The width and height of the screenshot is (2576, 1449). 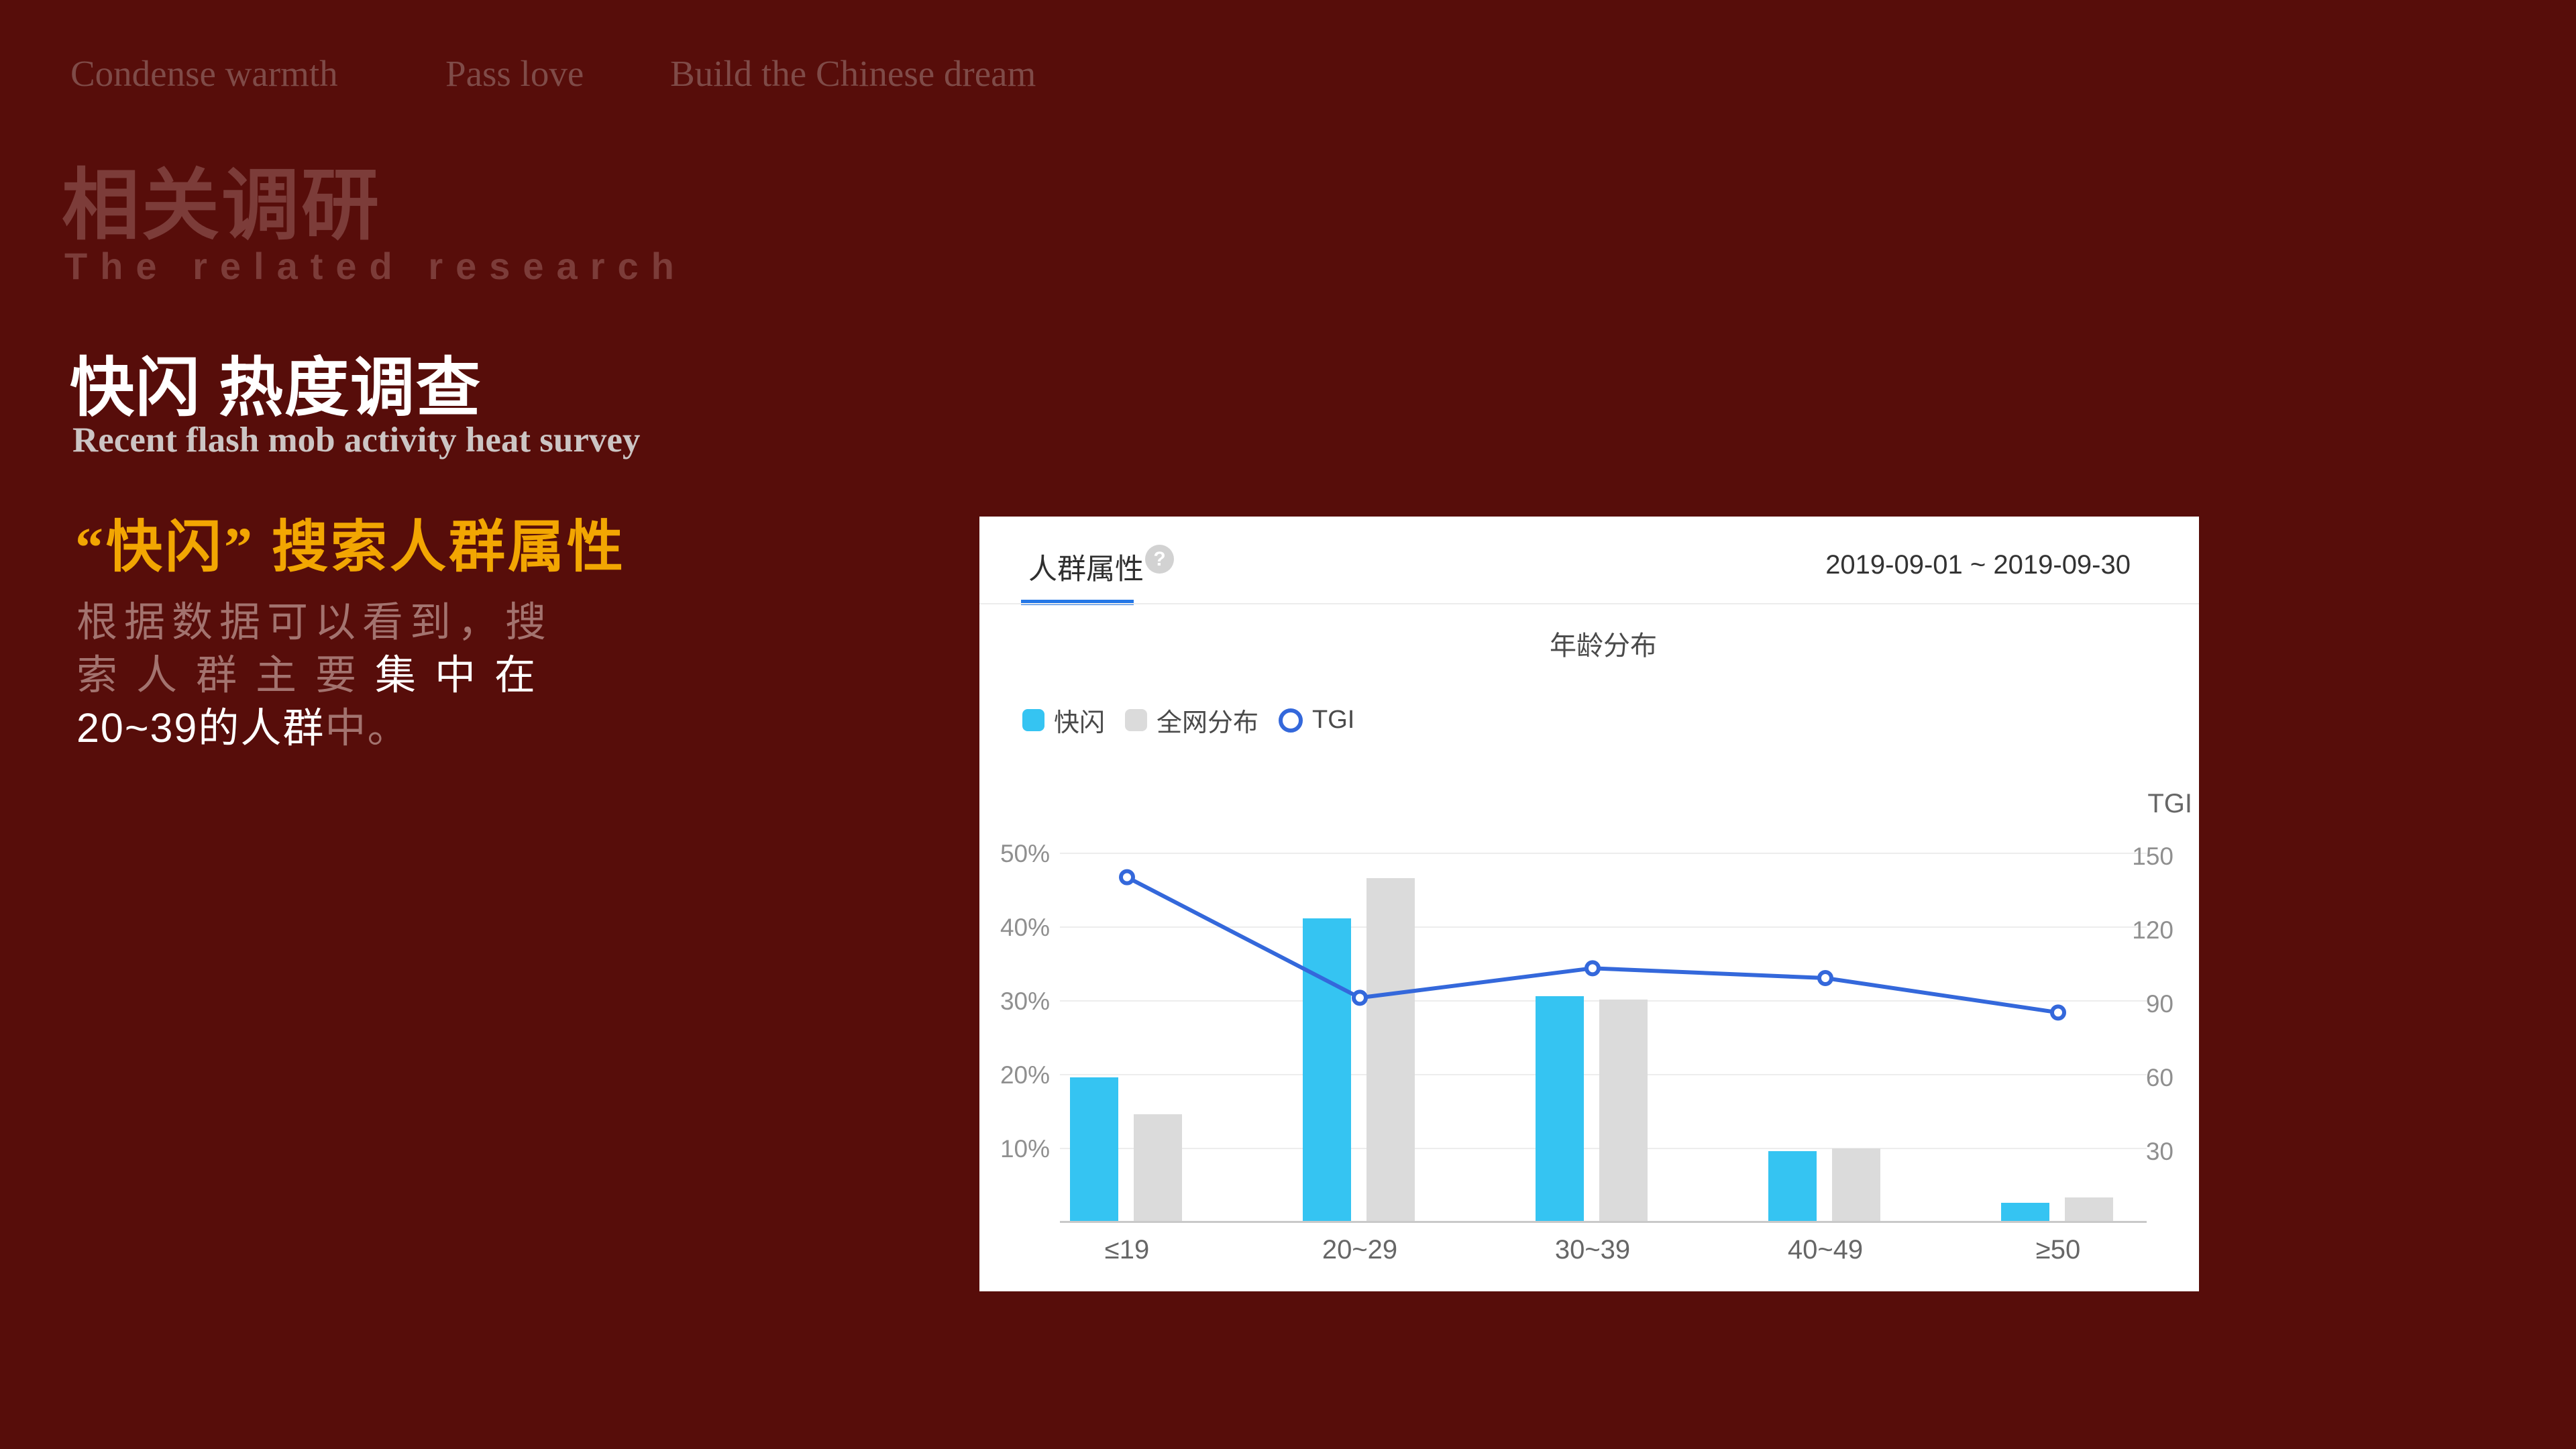 What do you see at coordinates (375, 266) in the screenshot?
I see `section-title-en: The related research` at bounding box center [375, 266].